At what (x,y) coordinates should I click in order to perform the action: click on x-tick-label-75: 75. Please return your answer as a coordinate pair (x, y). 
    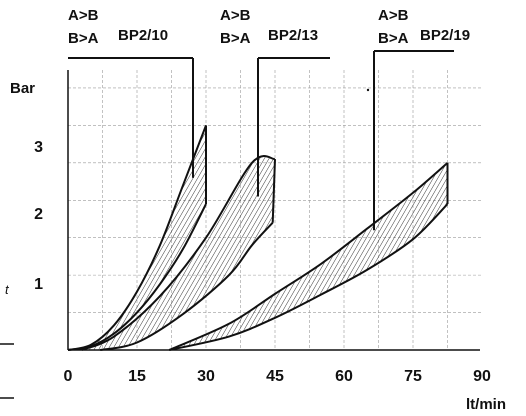
    Looking at the image, I should click on (413, 376).